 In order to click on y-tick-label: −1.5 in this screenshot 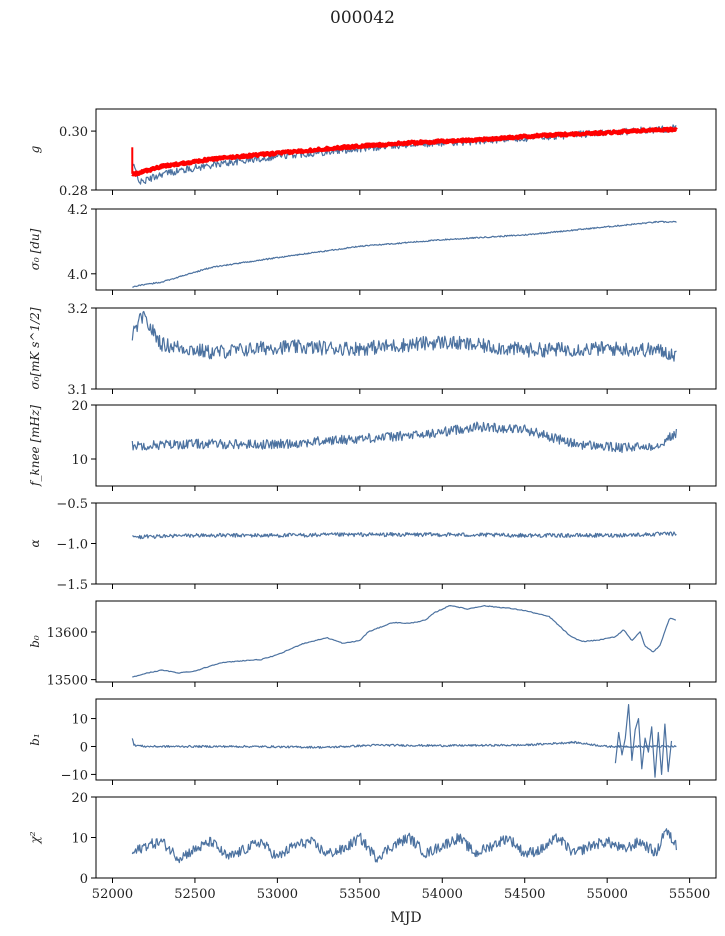, I will do `click(72, 585)`.